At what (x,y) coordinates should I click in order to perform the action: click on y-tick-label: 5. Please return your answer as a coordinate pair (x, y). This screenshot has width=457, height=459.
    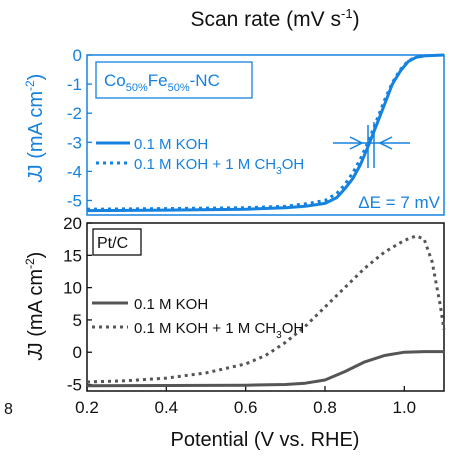
    Looking at the image, I should click on (77, 320).